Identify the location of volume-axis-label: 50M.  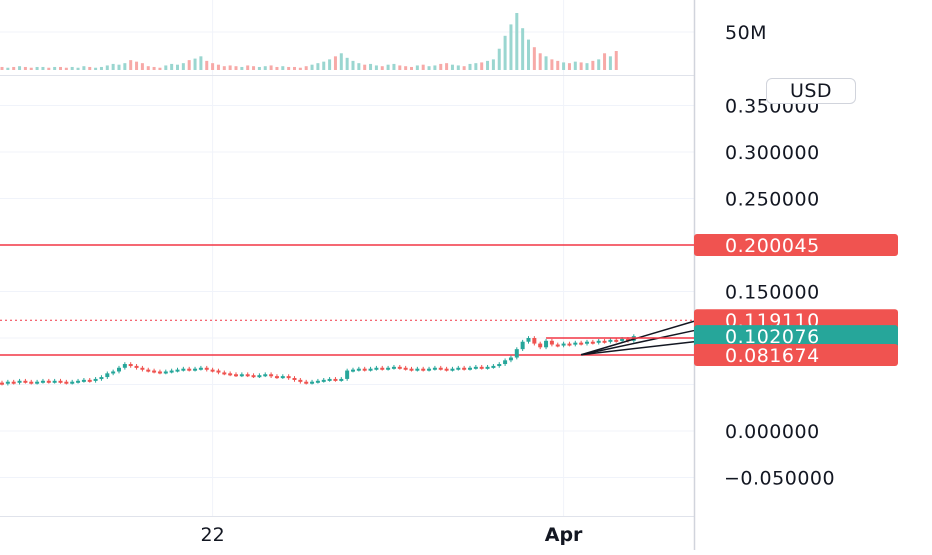
(746, 33).